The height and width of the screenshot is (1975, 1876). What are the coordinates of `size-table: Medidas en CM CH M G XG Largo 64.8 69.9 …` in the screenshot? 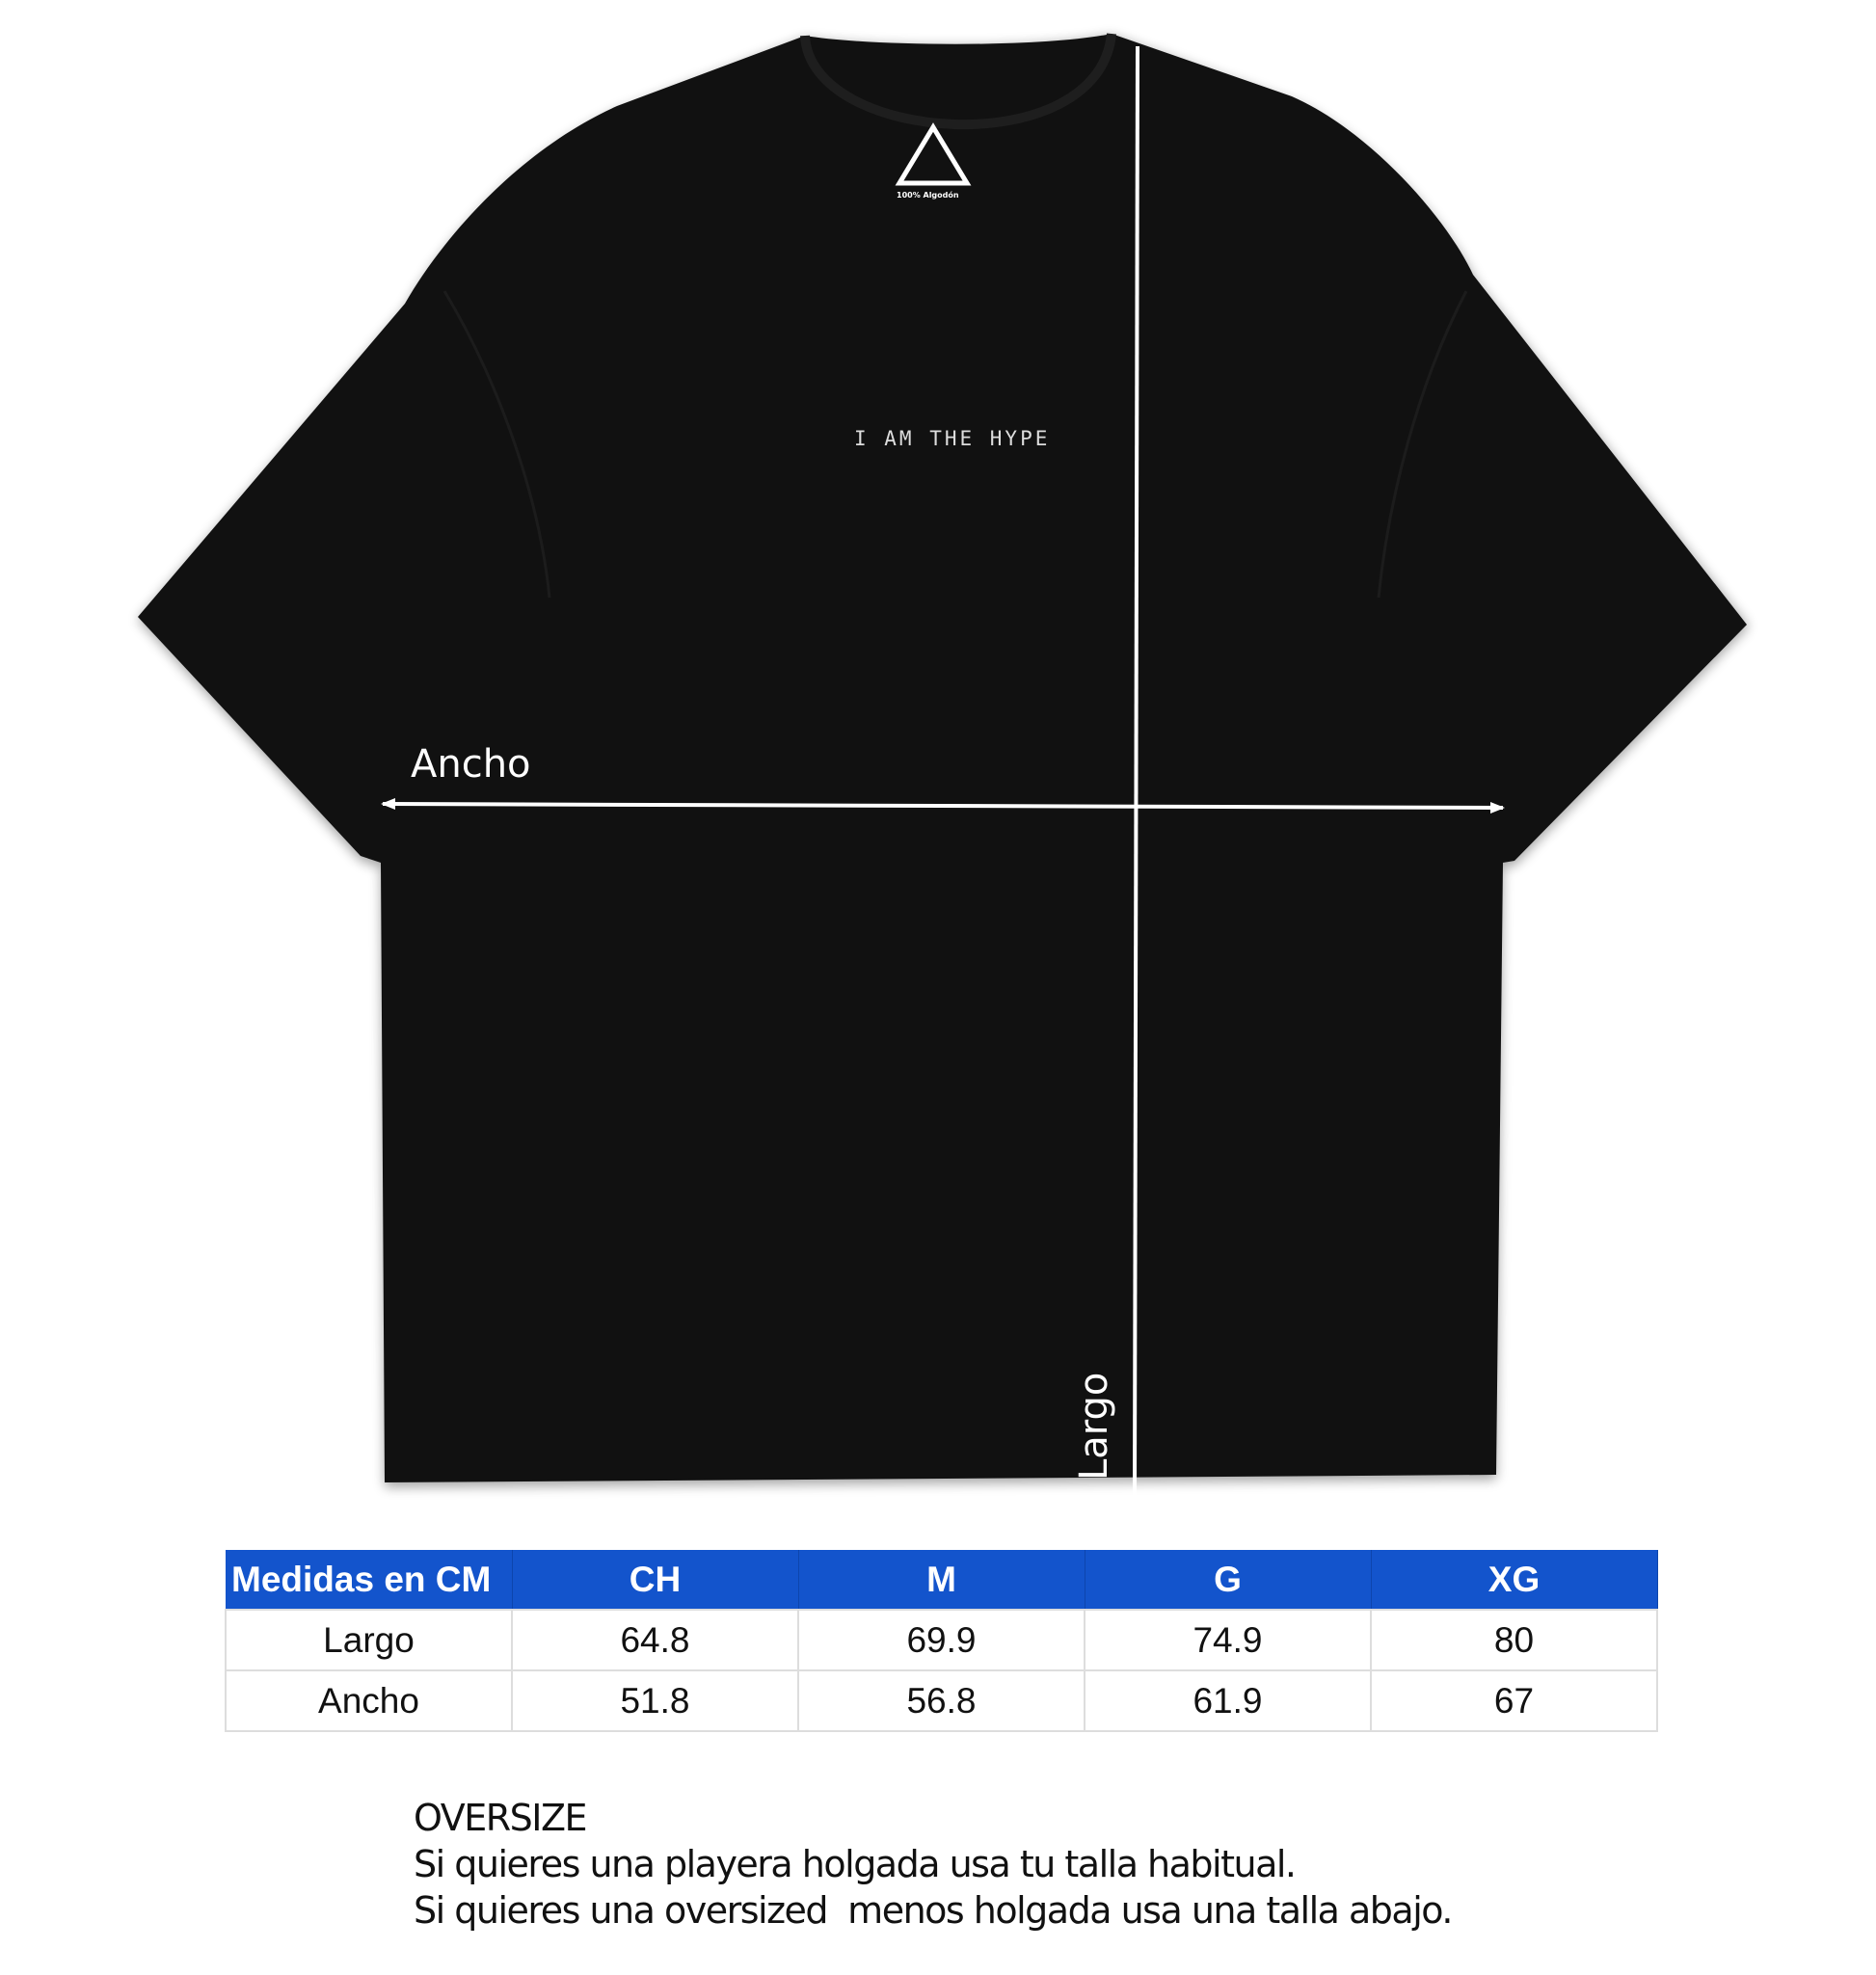 It's located at (941, 1641).